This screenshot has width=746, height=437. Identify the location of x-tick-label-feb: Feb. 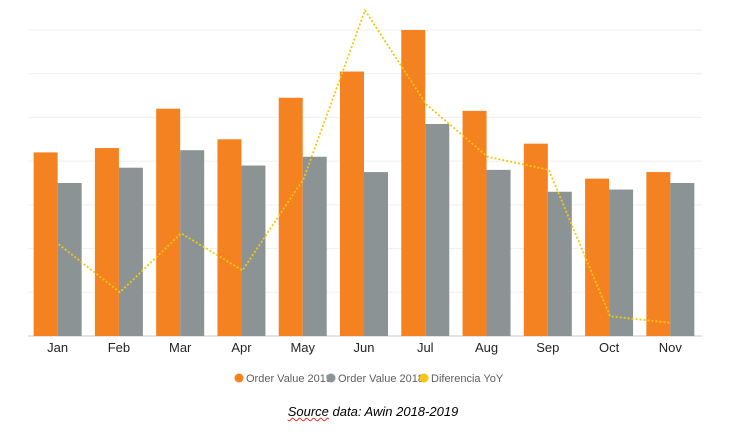
(119, 347).